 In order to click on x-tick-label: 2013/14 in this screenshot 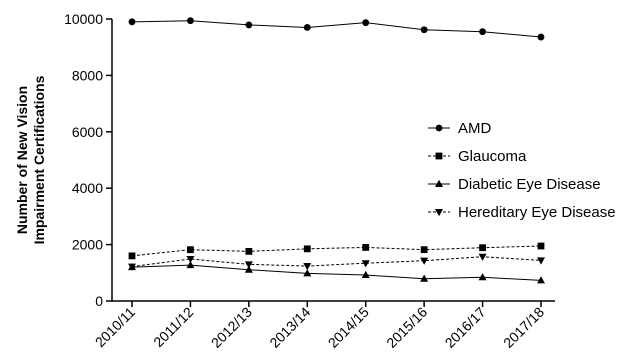, I will do `click(289, 327)`.